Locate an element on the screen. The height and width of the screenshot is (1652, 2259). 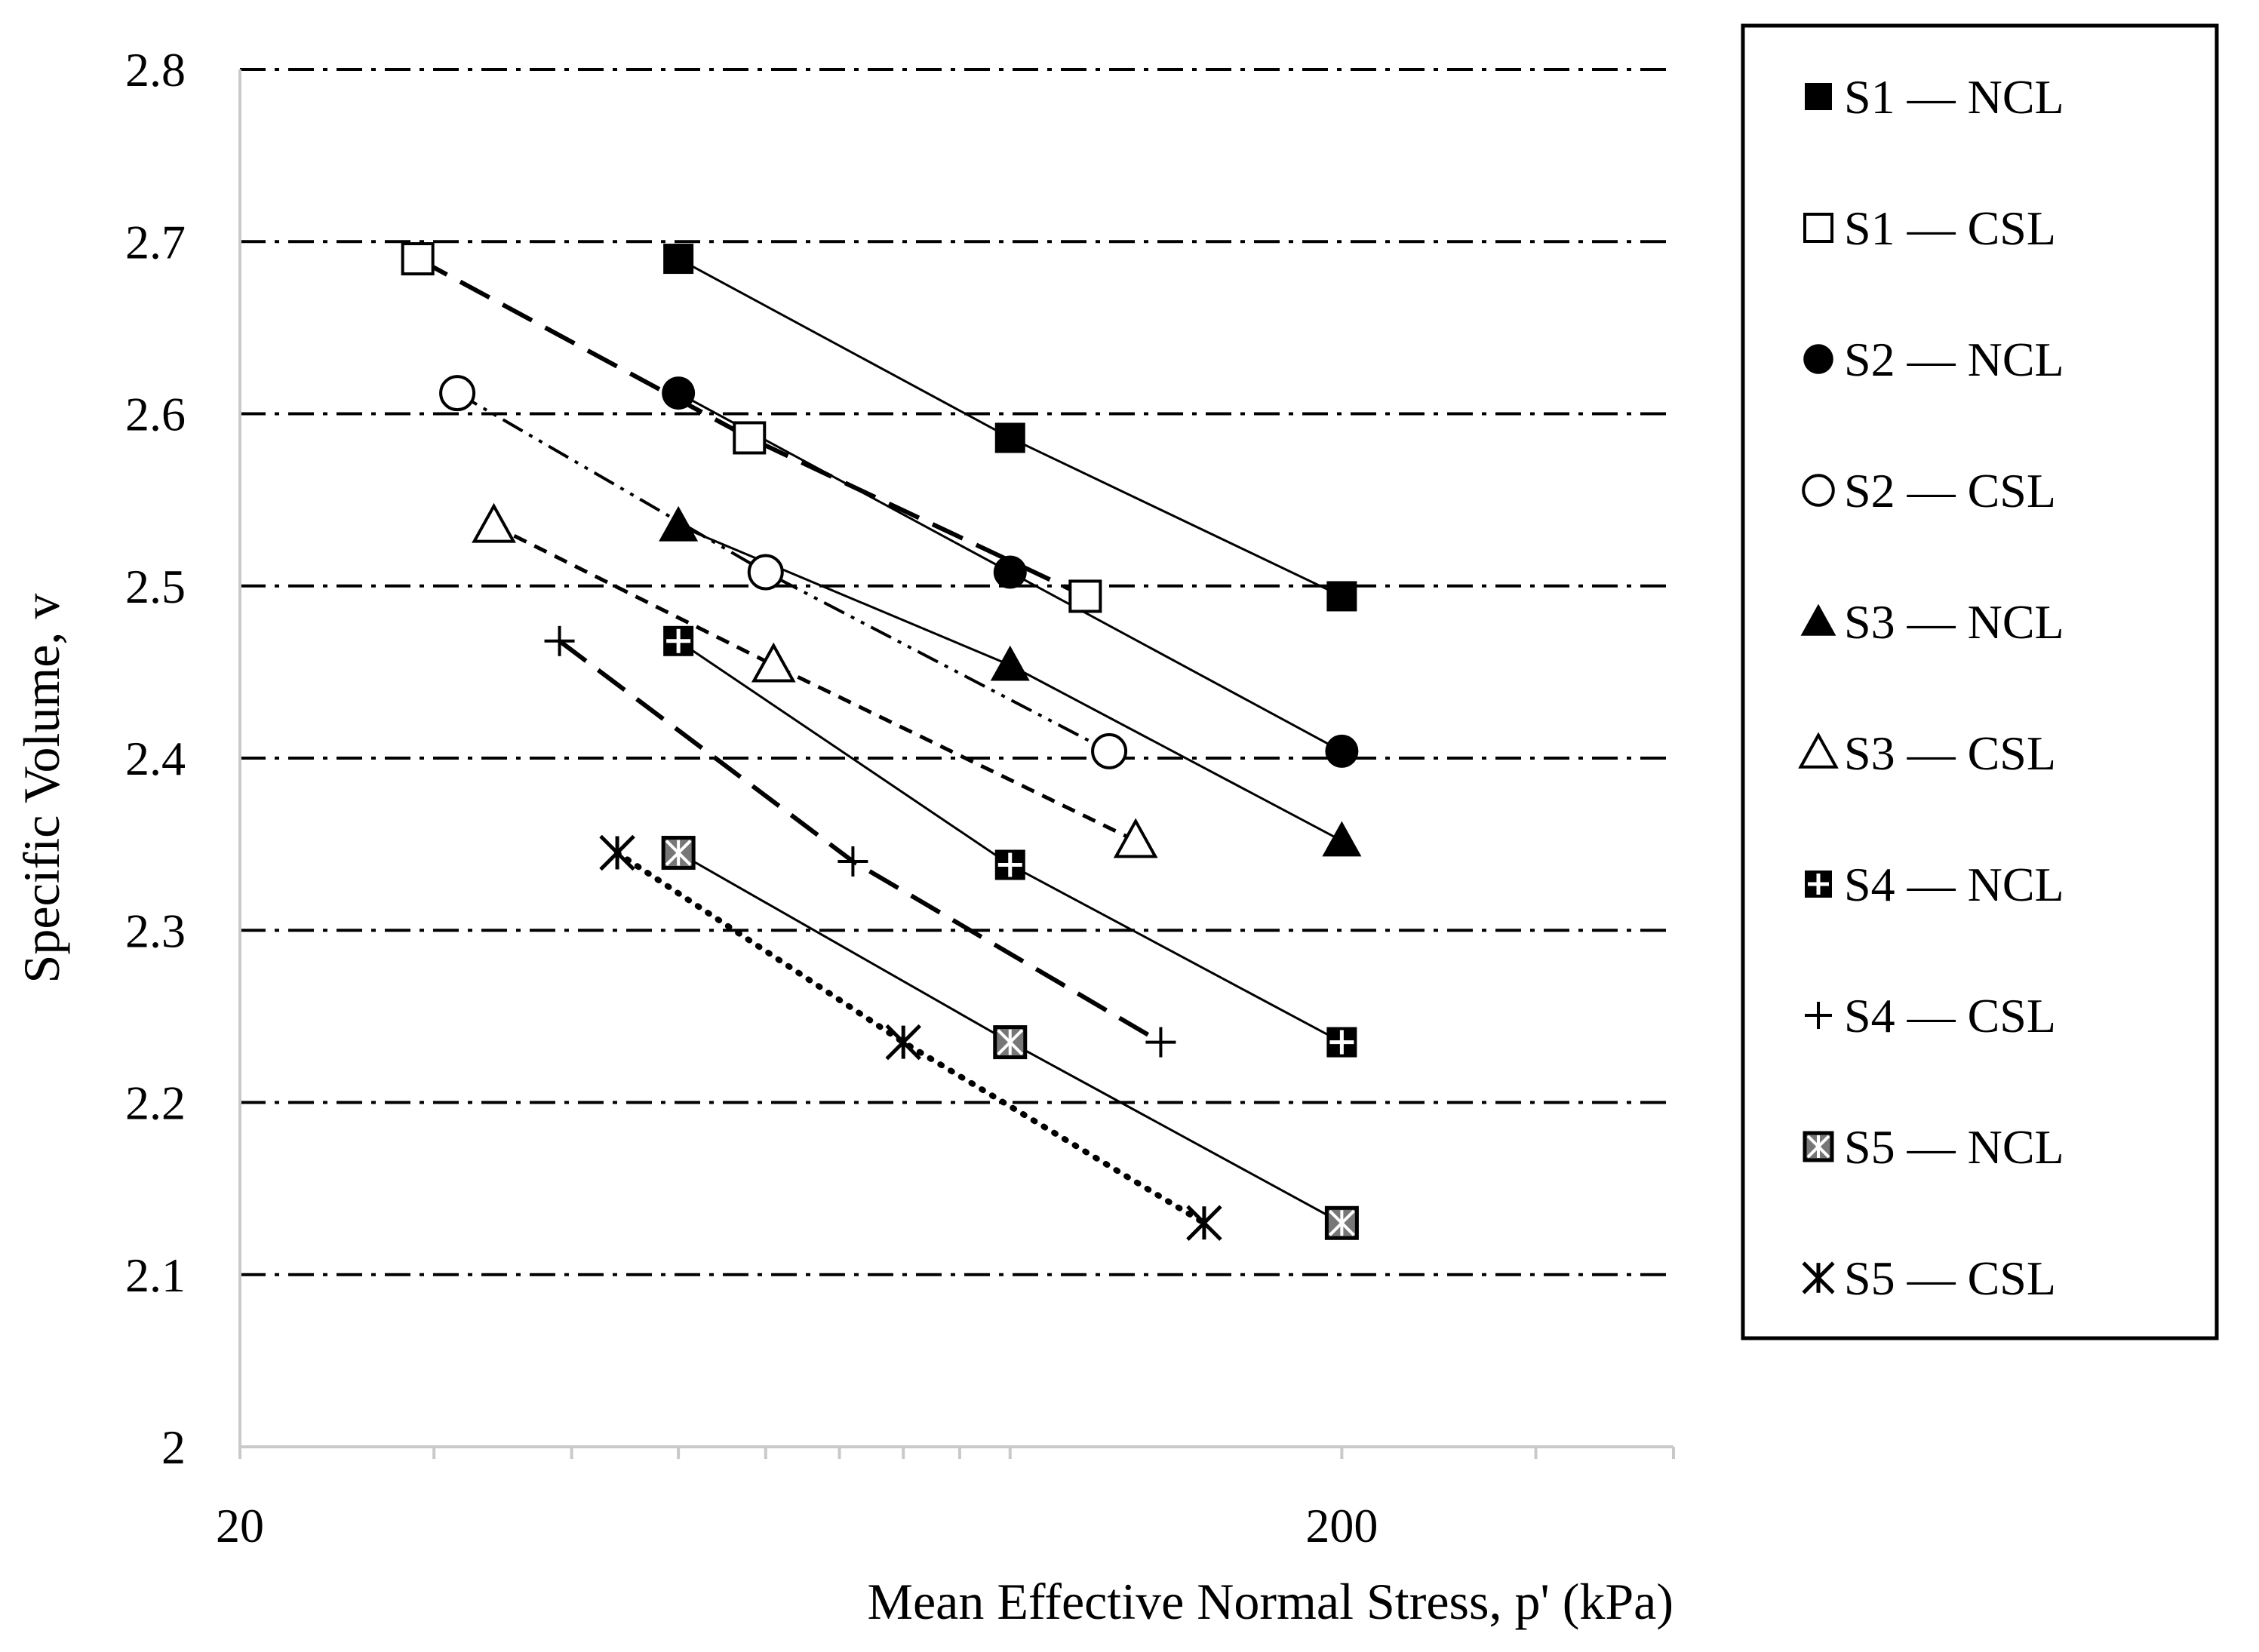
legend-label-3: S2 — NCL is located at coordinates (1954, 359).